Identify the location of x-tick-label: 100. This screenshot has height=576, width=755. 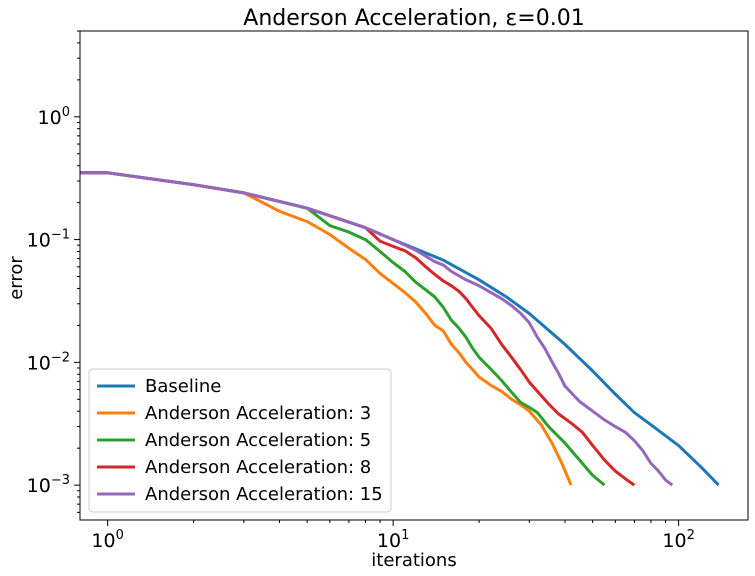
(107, 540).